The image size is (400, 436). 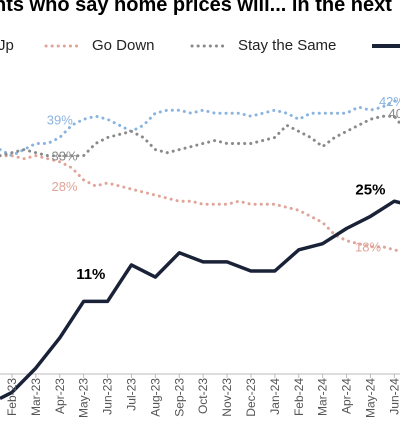 I want to click on x-tick-label: Jun-24, so click(x=393, y=396).